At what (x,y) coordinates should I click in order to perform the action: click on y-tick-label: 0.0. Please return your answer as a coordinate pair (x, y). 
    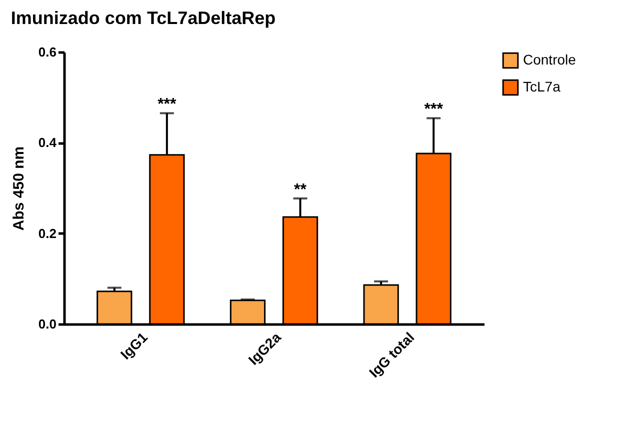
    Looking at the image, I should click on (47, 324).